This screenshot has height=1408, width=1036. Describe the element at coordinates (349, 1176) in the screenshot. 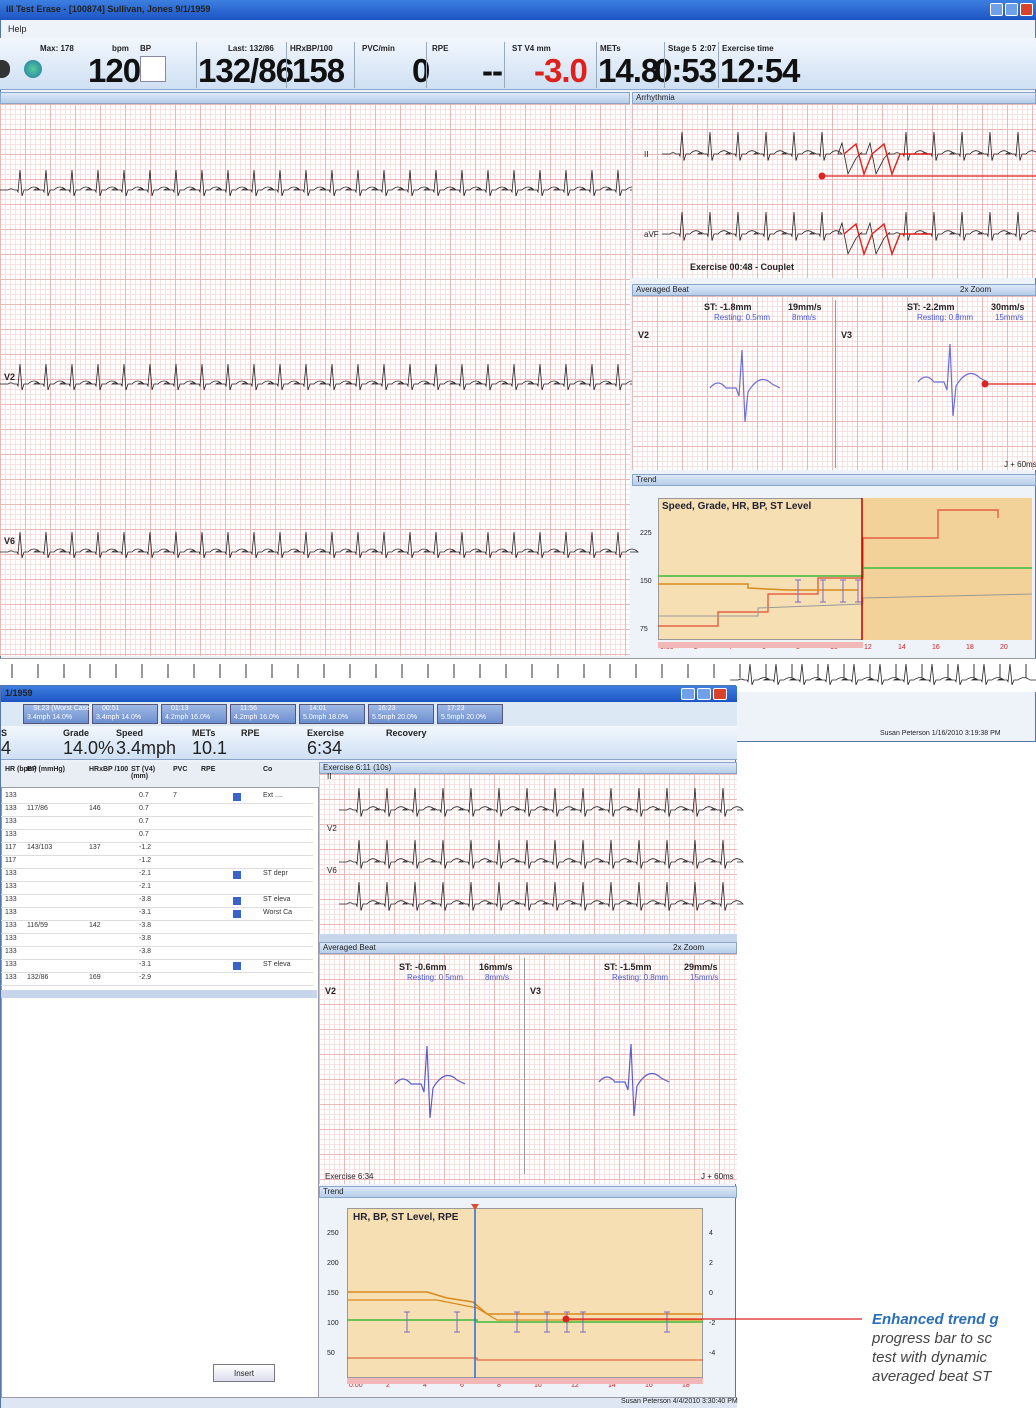

I see `caption: Exercise 6:34` at that location.